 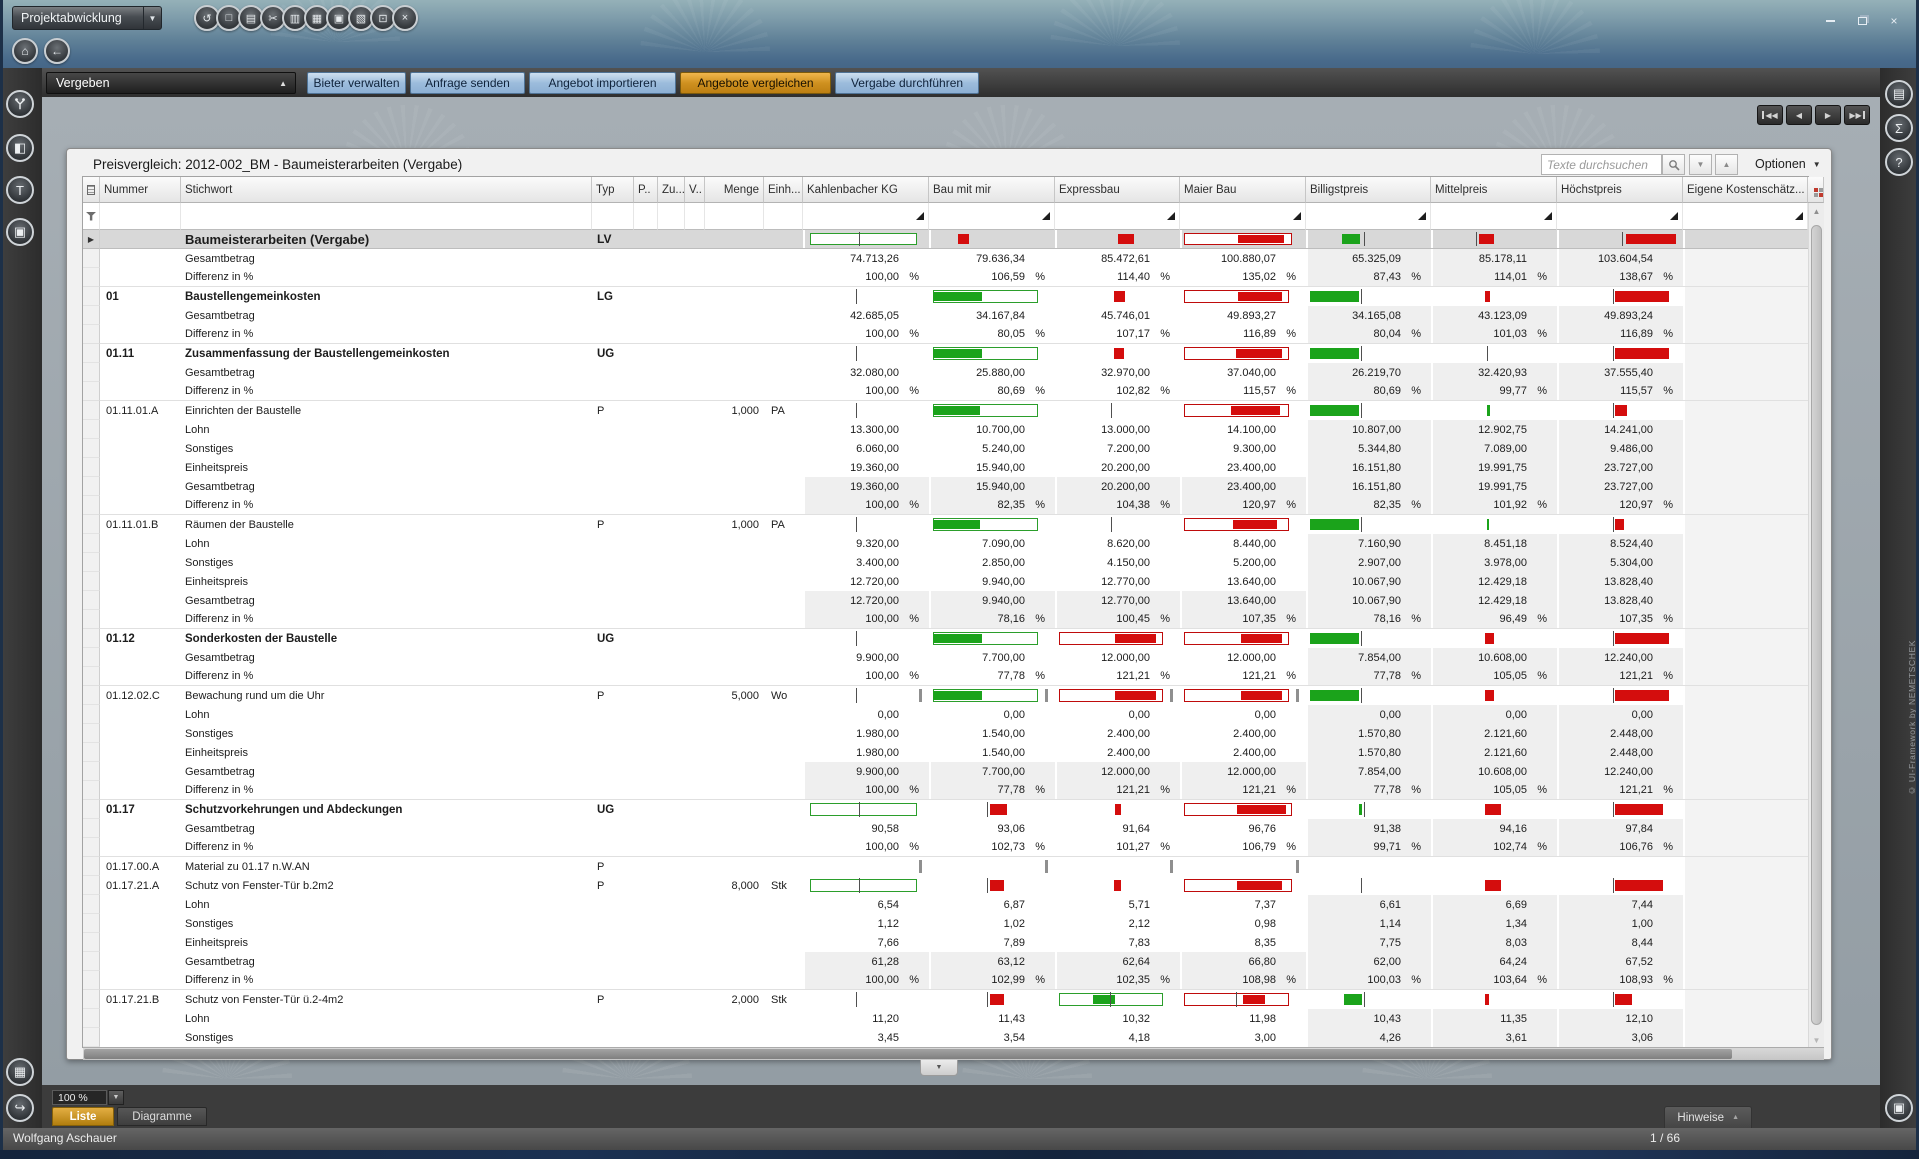 What do you see at coordinates (939, 1068) in the screenshot?
I see `expand-panel-button: ▼` at bounding box center [939, 1068].